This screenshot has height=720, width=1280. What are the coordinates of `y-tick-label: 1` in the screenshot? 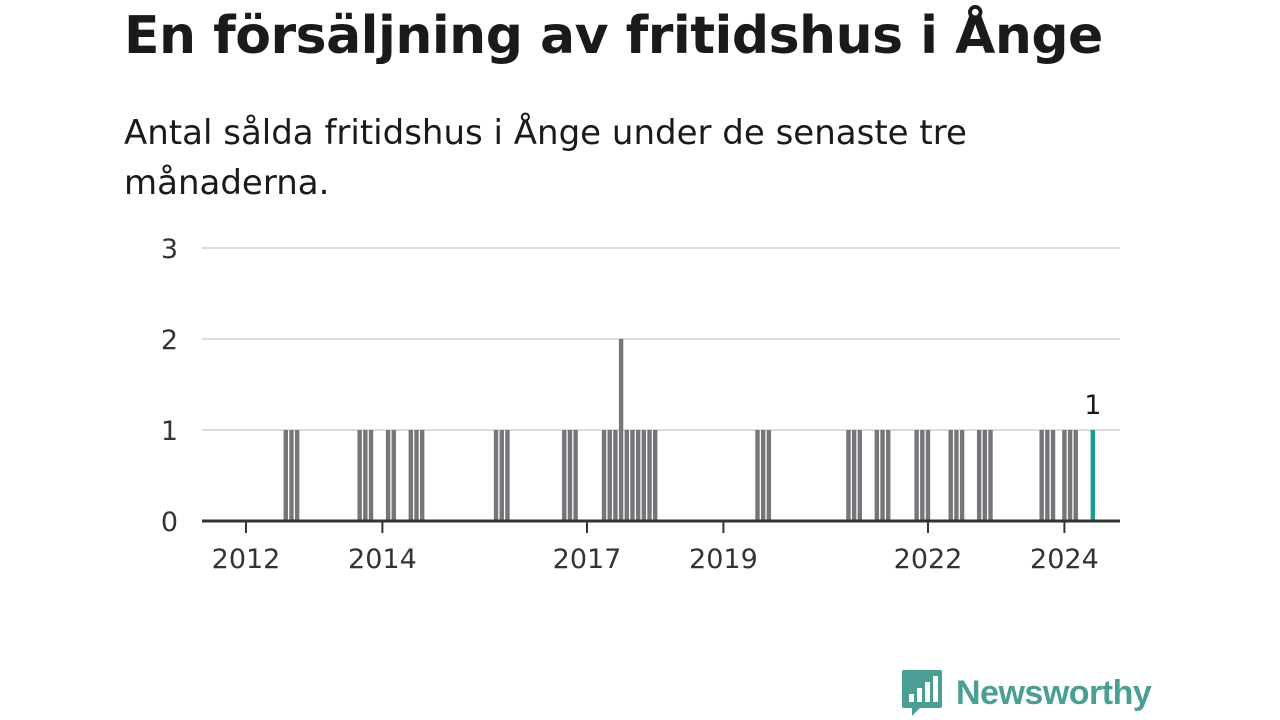 It's located at (169, 431).